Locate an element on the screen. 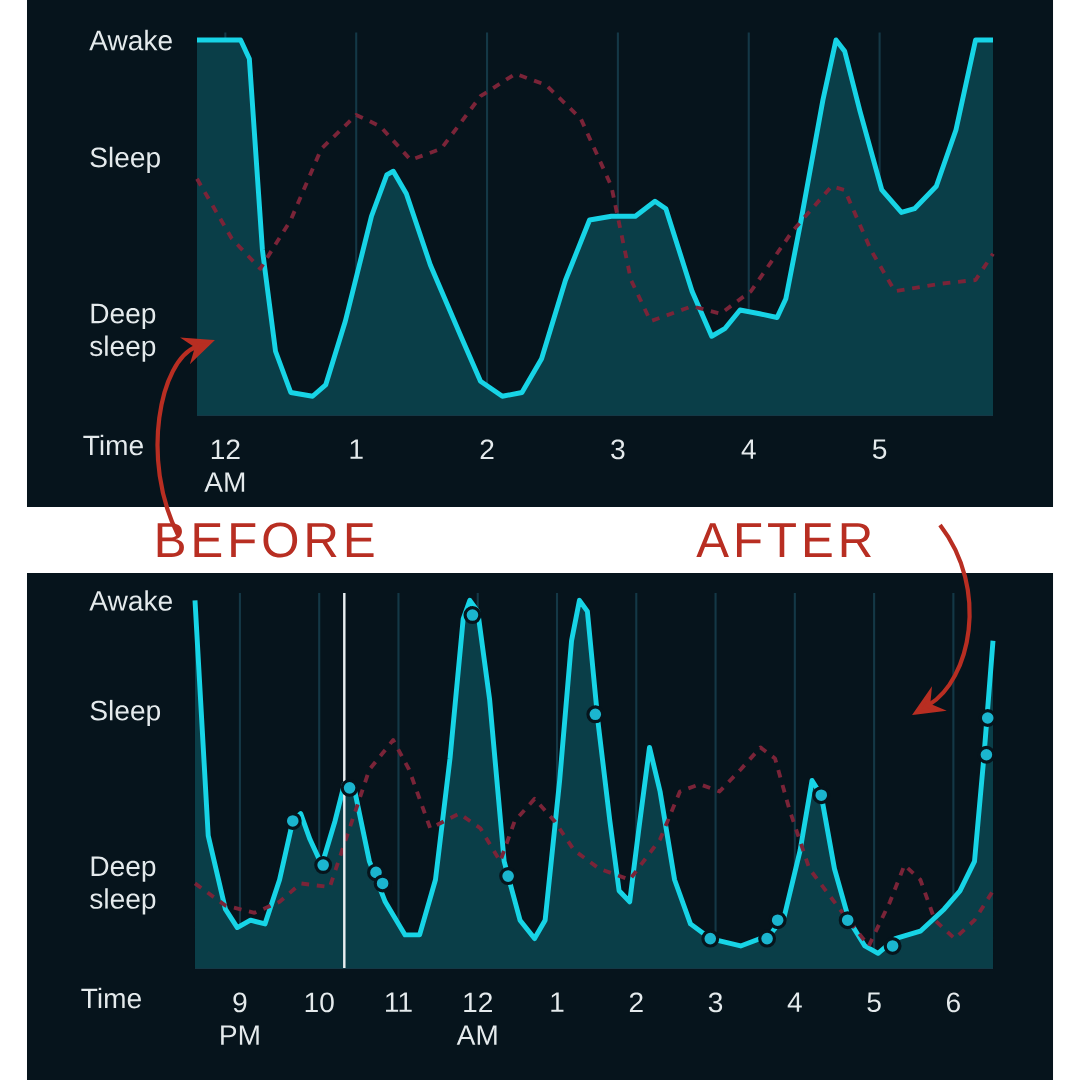  text: BEFORE is located at coordinates (265, 540).